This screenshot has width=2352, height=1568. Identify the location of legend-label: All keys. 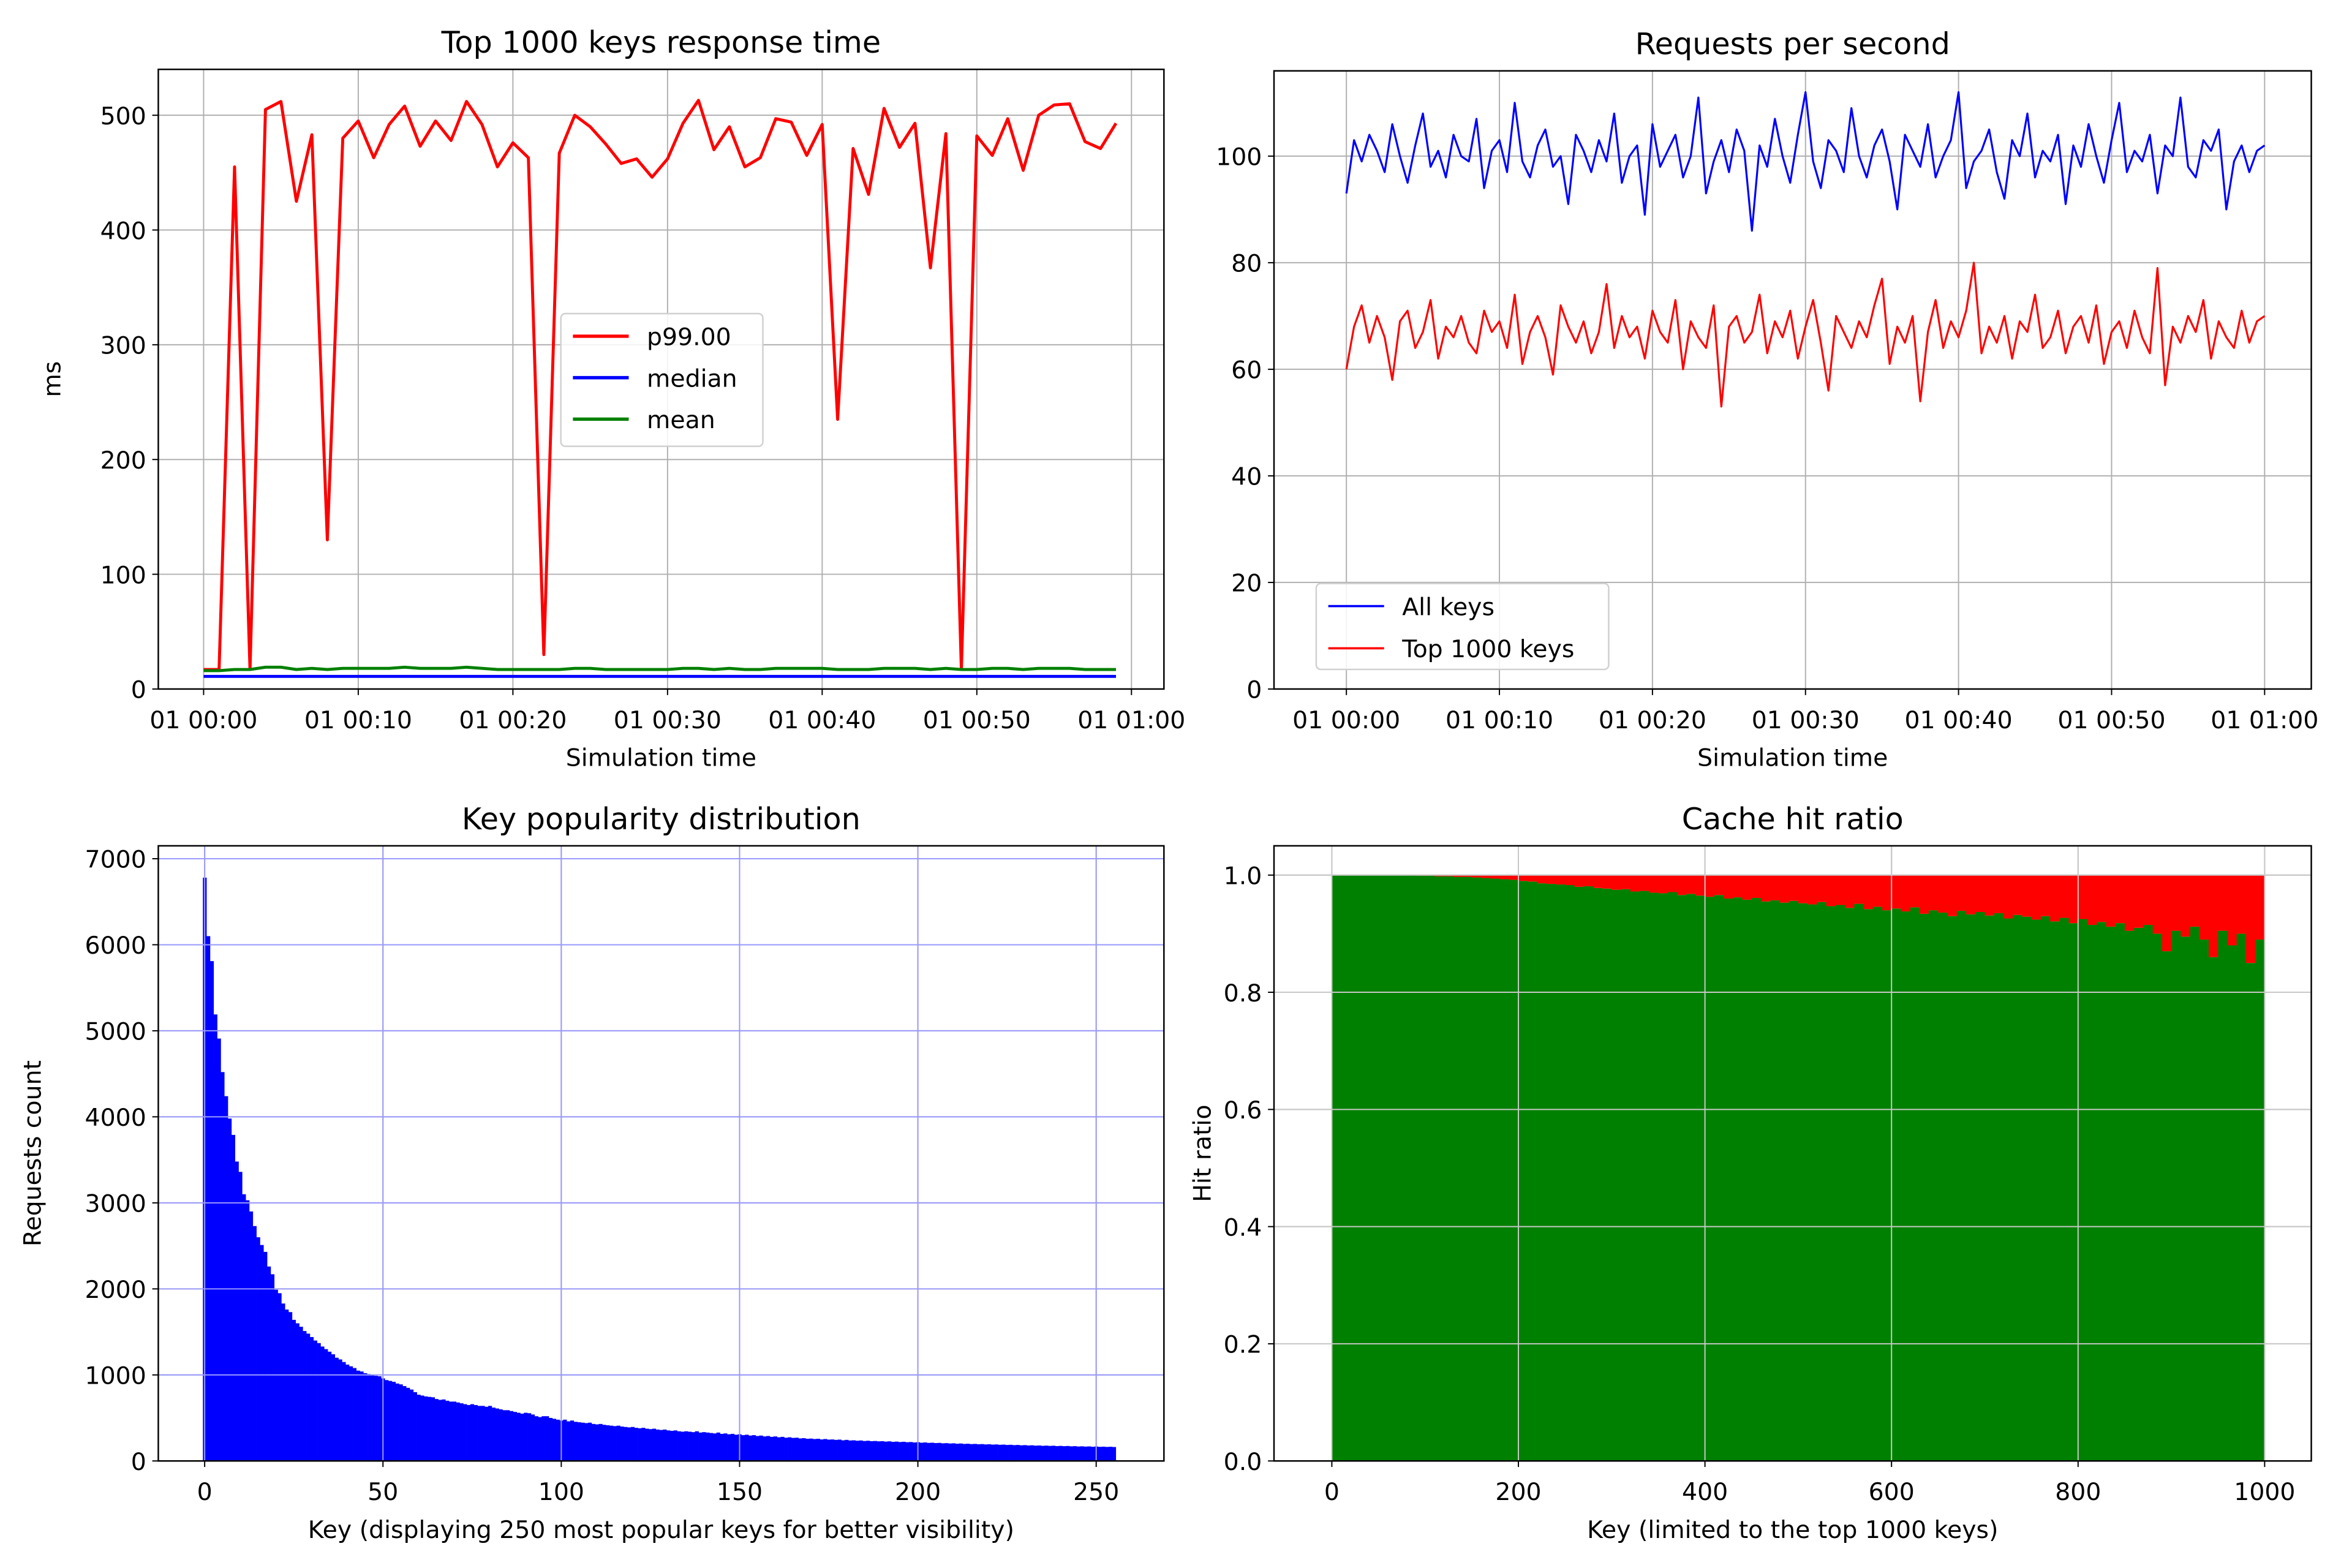
(1448, 607).